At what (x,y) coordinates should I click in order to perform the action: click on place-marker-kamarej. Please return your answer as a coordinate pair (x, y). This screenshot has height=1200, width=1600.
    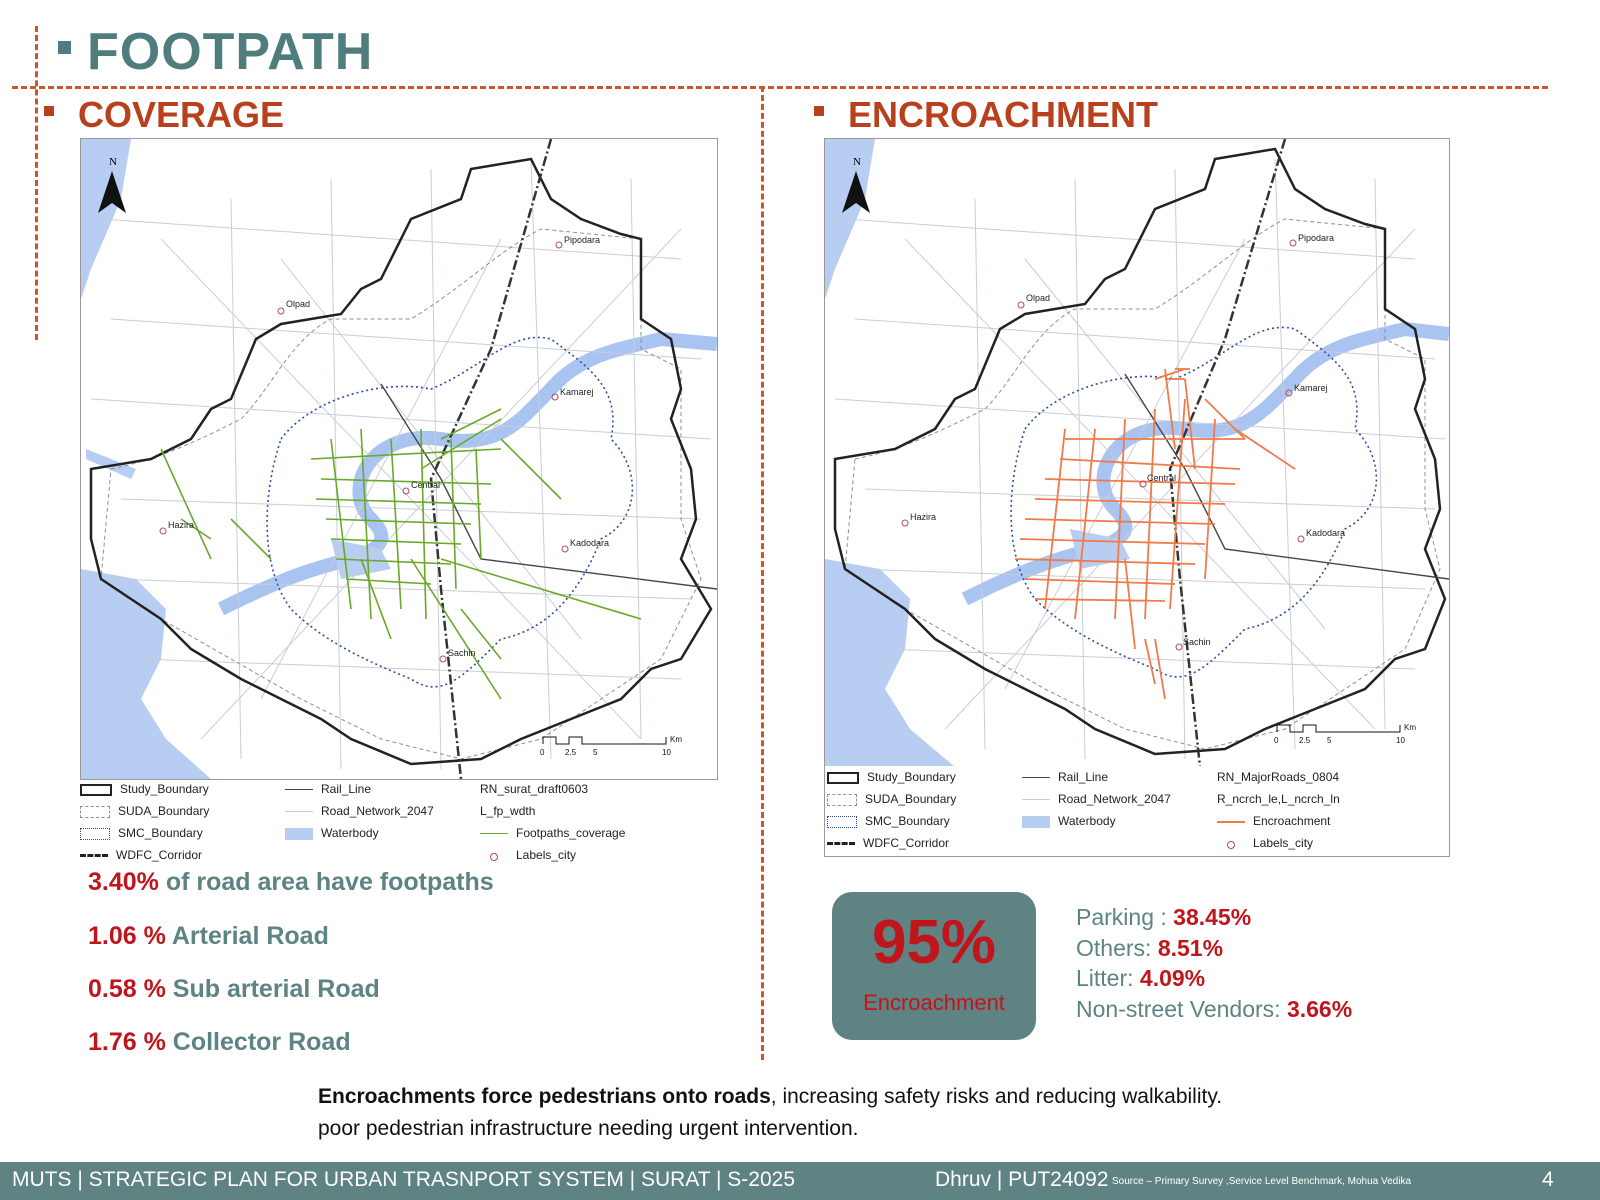
    Looking at the image, I should click on (1289, 393).